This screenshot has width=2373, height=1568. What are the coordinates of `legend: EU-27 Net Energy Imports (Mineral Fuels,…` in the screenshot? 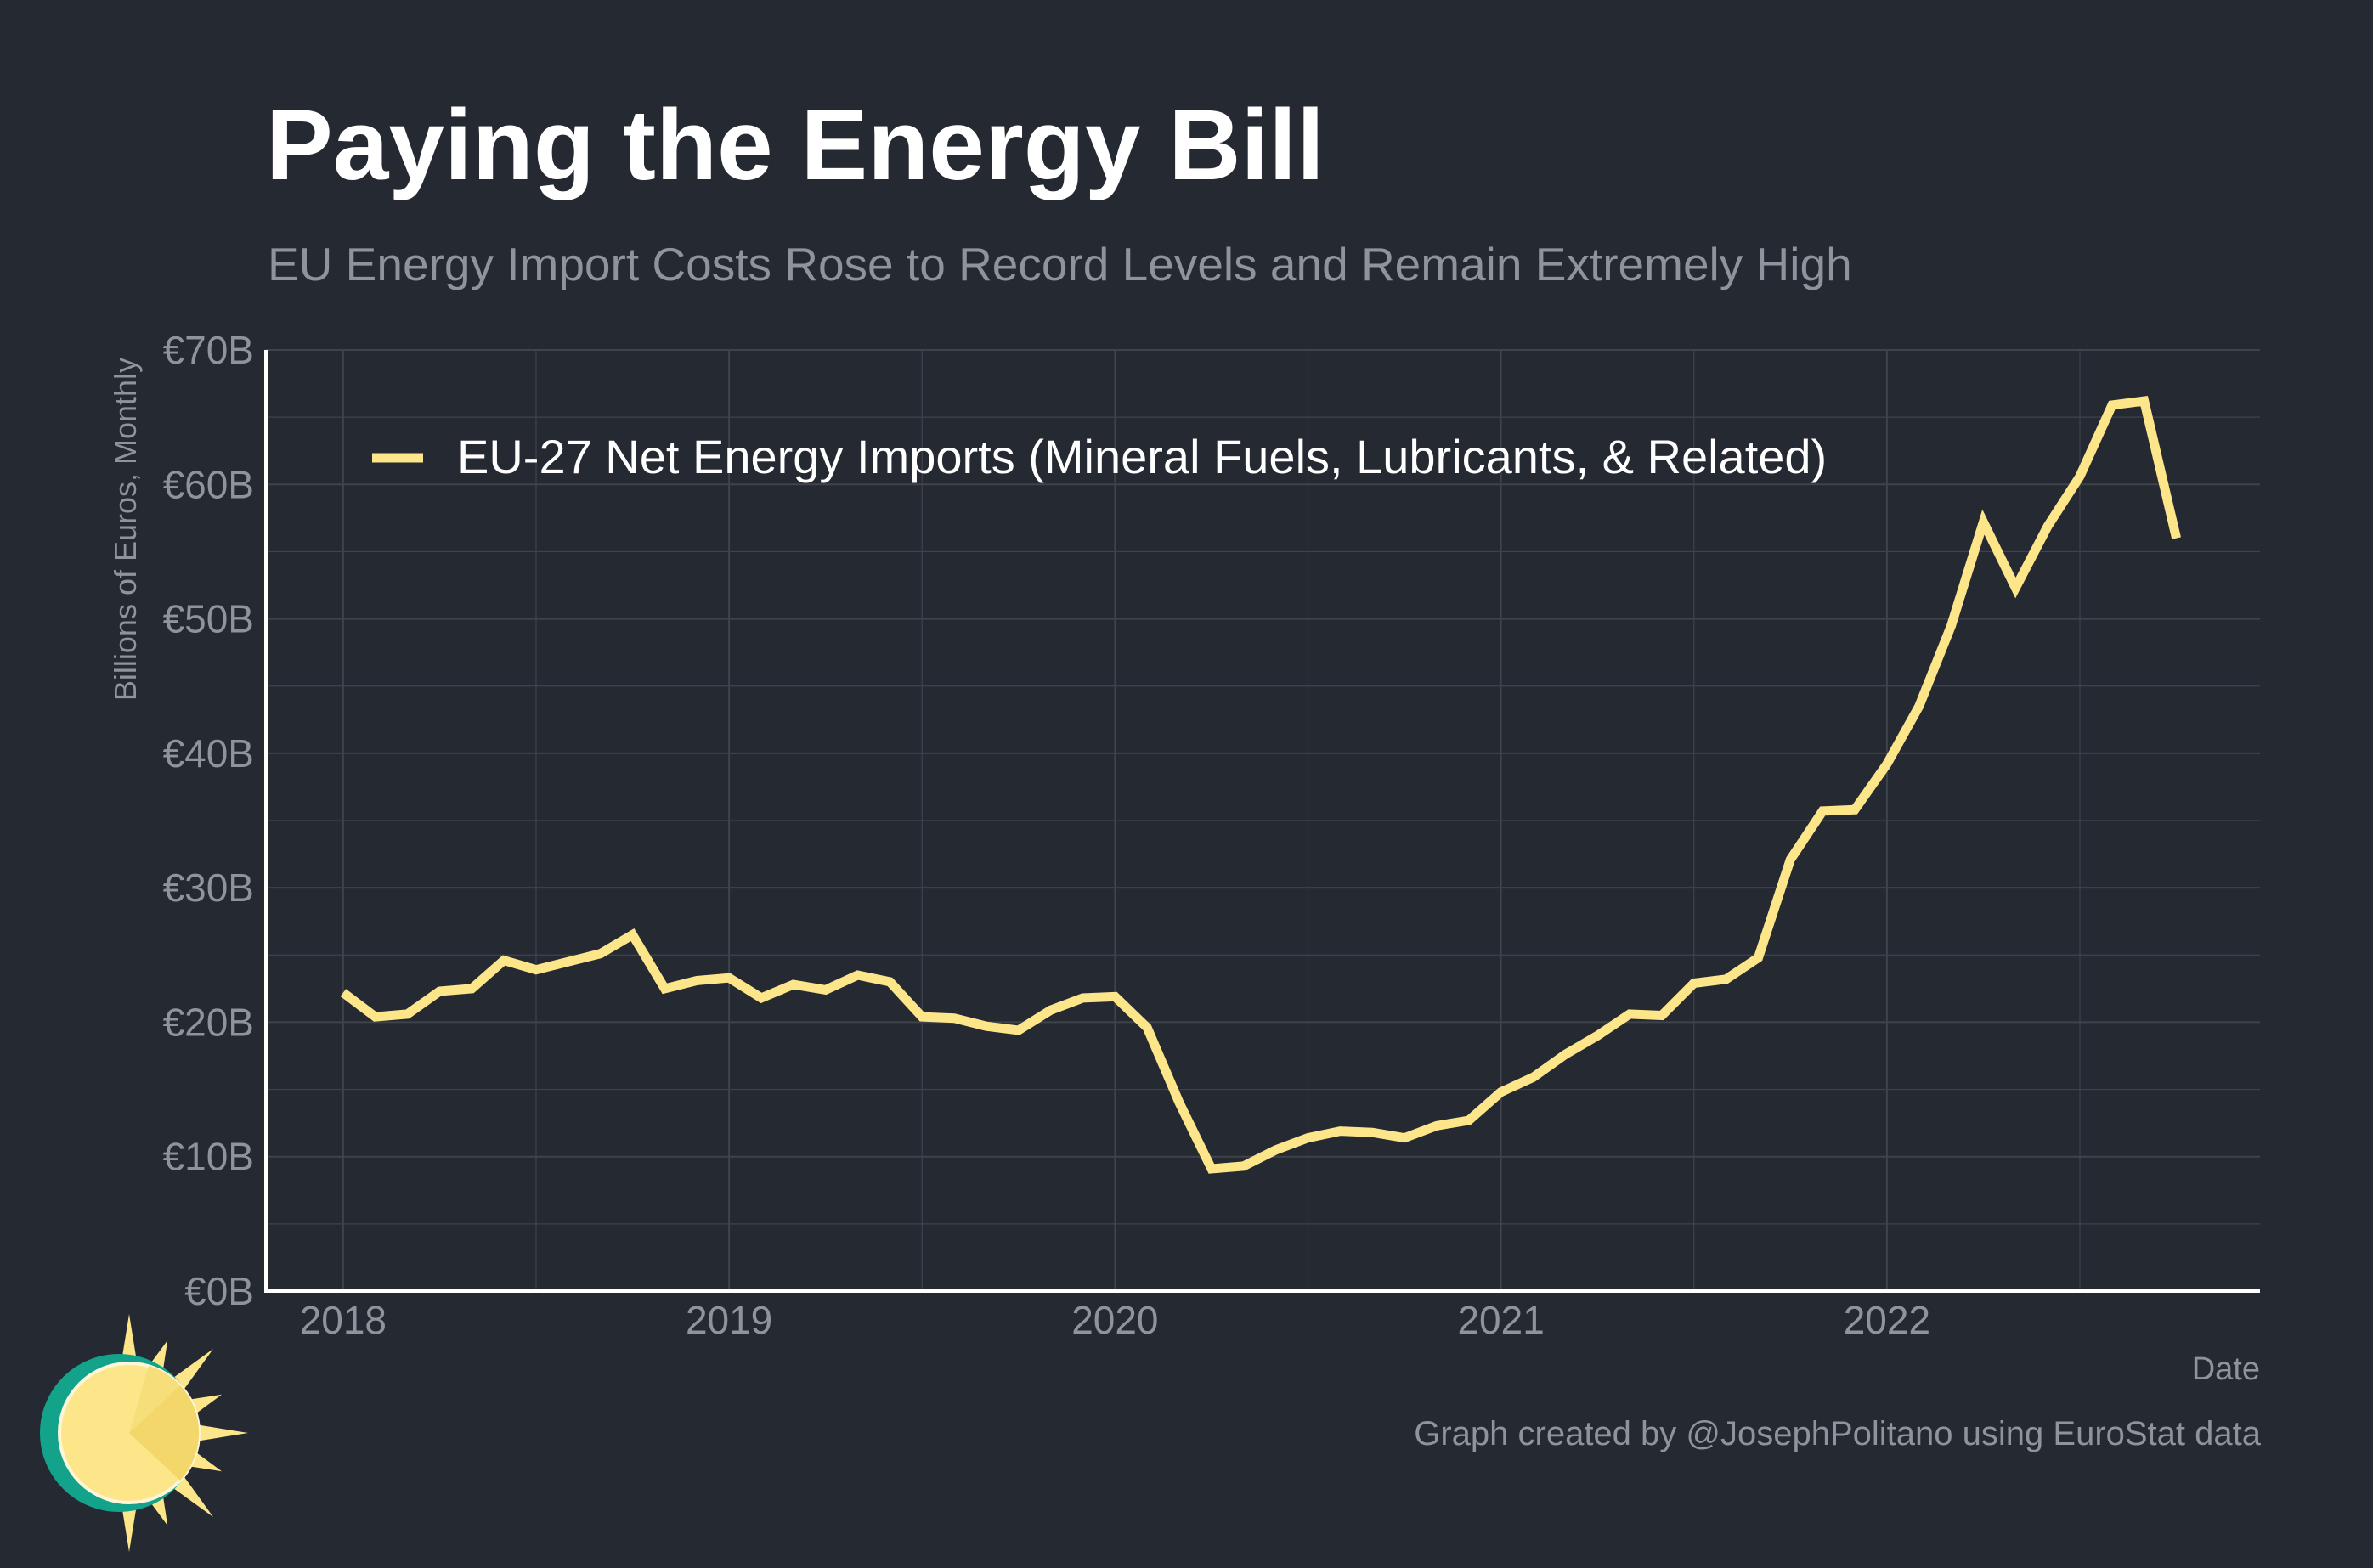 It's located at (1100, 457).